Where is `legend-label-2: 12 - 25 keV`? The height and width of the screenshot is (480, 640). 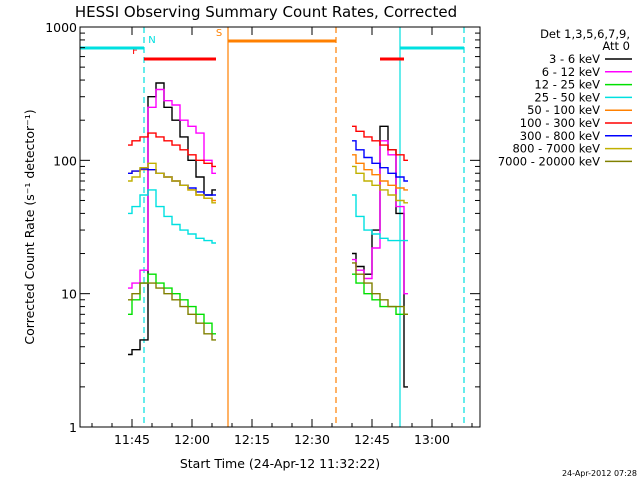 legend-label-2: 12 - 25 keV is located at coordinates (567, 85).